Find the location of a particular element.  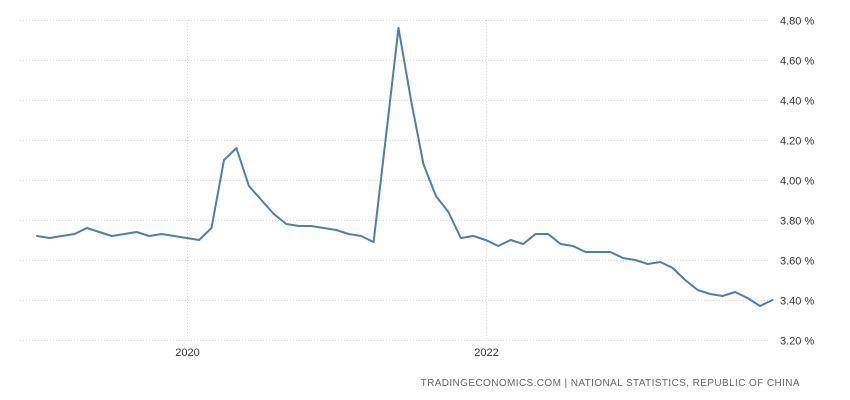

y-tick-label: 4.60 % is located at coordinates (797, 62).